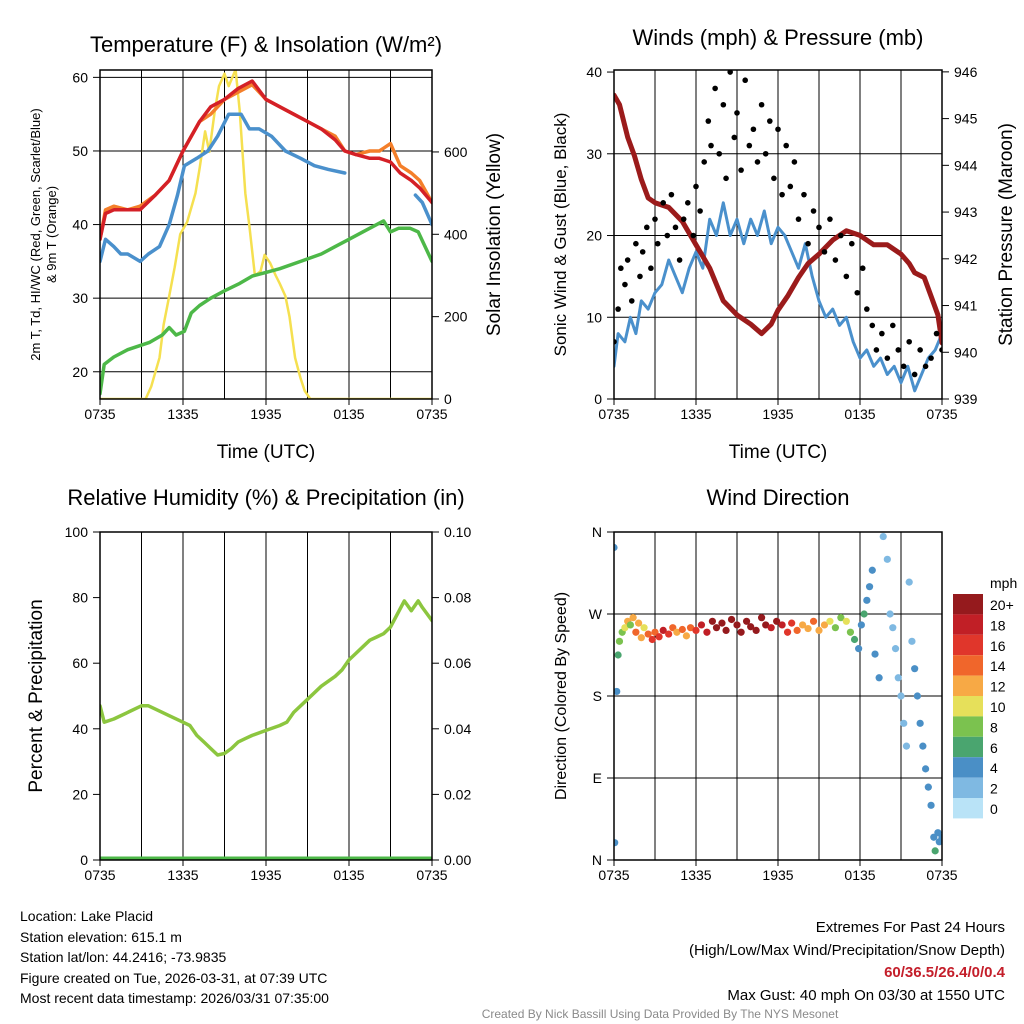 The height and width of the screenshot is (1024, 1024). What do you see at coordinates (457, 598) in the screenshot?
I see `y-right-tick-label: 0.08` at bounding box center [457, 598].